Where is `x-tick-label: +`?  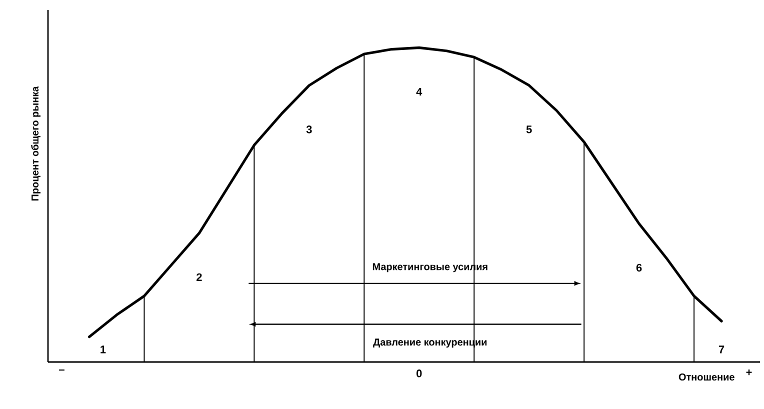
x-tick-label: + is located at coordinates (749, 373).